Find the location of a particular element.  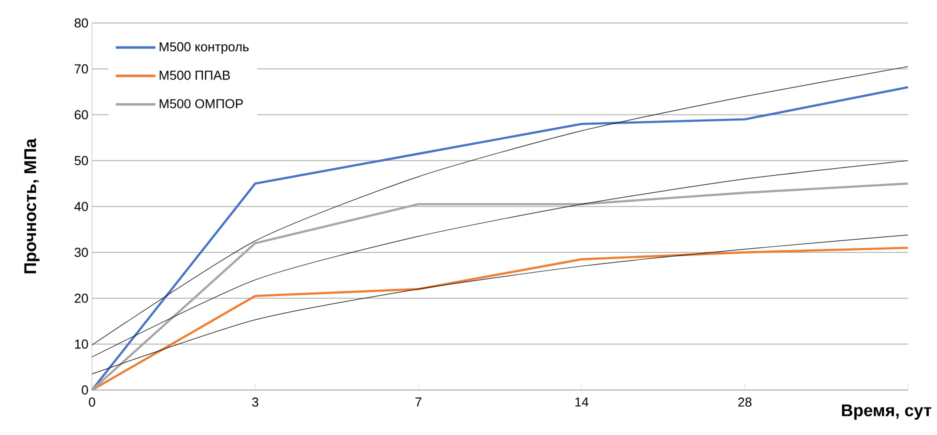

y-tick-label: 70 is located at coordinates (81, 69).